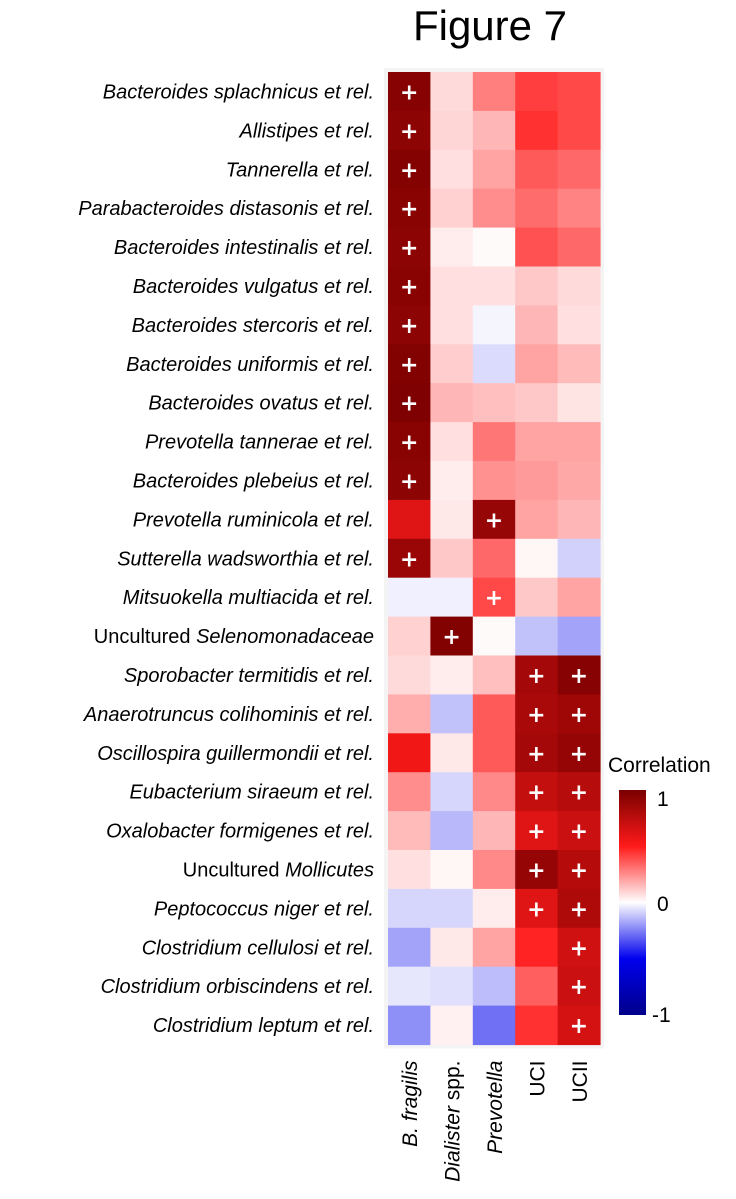 The image size is (736, 1199). What do you see at coordinates (249, 676) in the screenshot?
I see `row-label: Sporobacter termitidis et rel.` at bounding box center [249, 676].